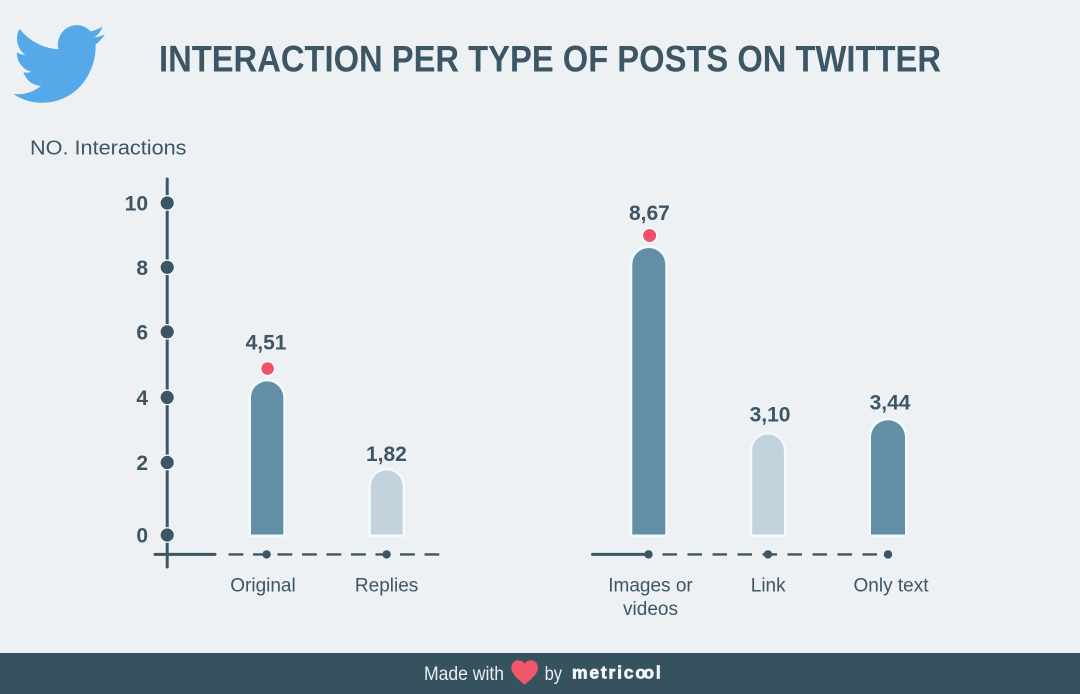 The image size is (1080, 694). Describe the element at coordinates (554, 674) in the screenshot. I see `svg-text: by` at that location.